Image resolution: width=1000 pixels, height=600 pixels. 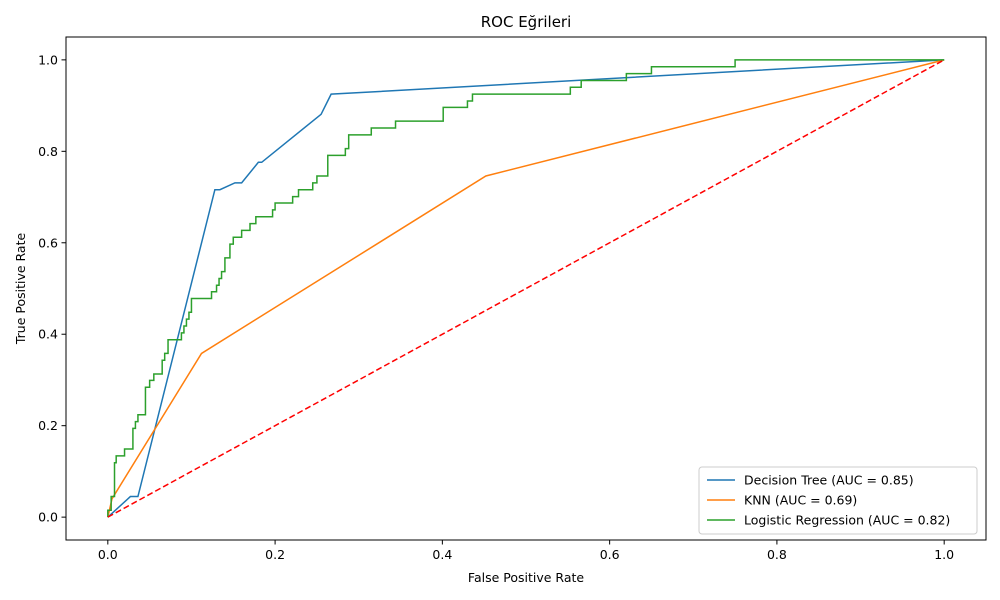 I want to click on y-tick-label: 1.0, so click(x=48, y=59).